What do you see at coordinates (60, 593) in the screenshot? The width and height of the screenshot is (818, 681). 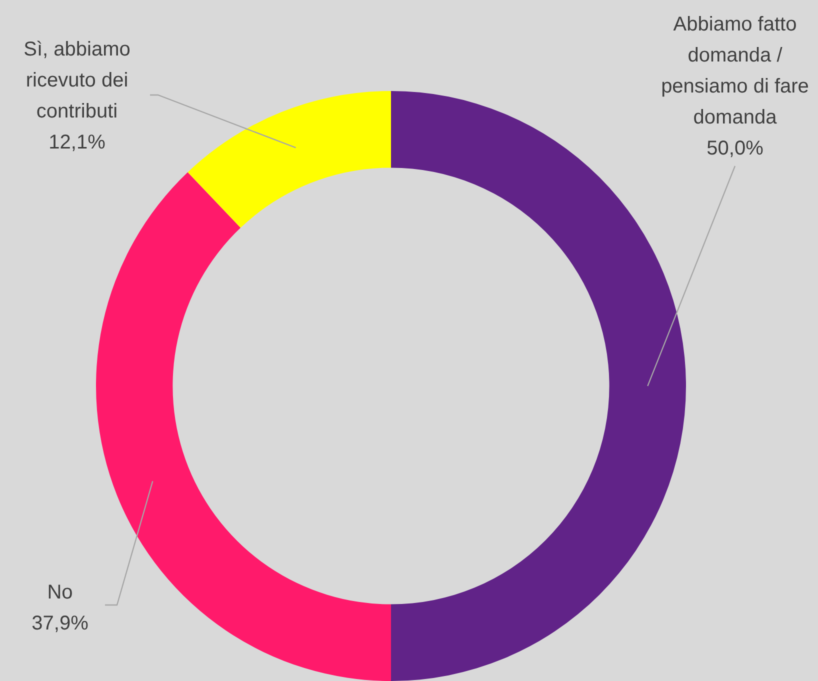 I see `slice-label: No` at bounding box center [60, 593].